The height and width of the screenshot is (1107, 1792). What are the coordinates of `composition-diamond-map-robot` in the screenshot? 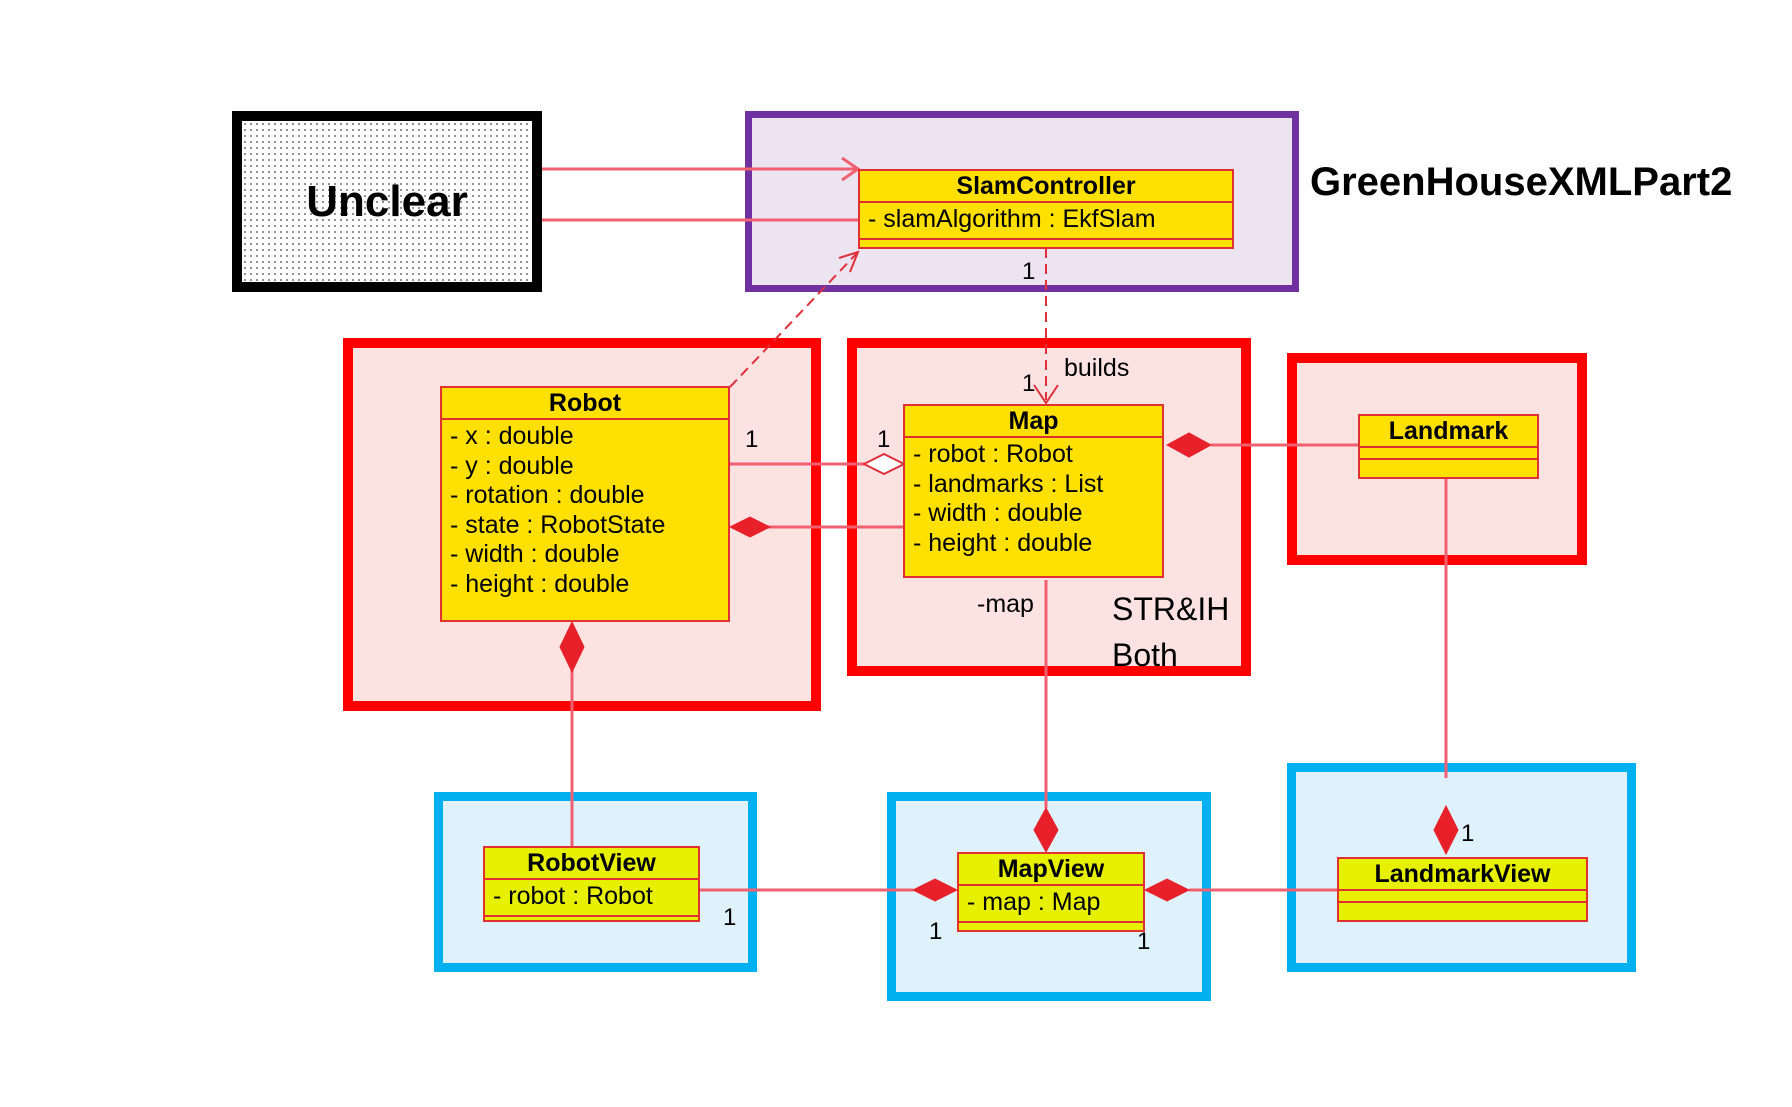 It's located at (750, 527).